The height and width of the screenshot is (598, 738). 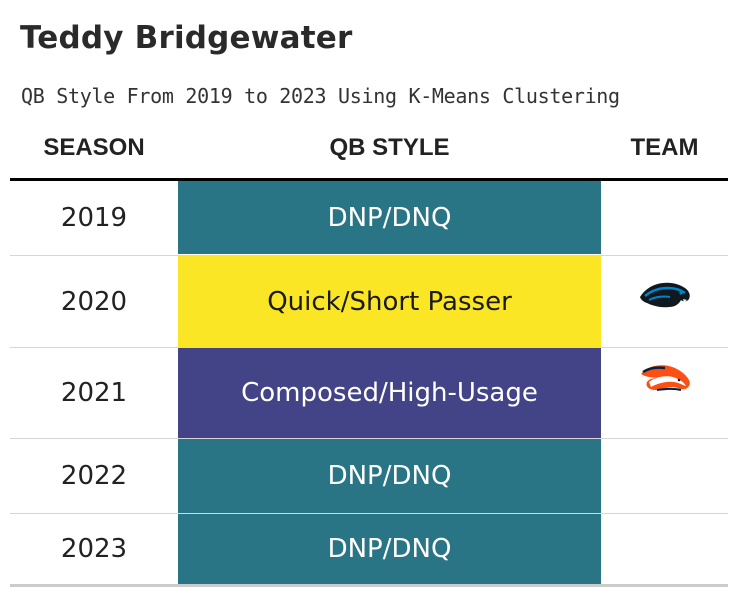 I want to click on column-header-team: TEAM, so click(x=664, y=147).